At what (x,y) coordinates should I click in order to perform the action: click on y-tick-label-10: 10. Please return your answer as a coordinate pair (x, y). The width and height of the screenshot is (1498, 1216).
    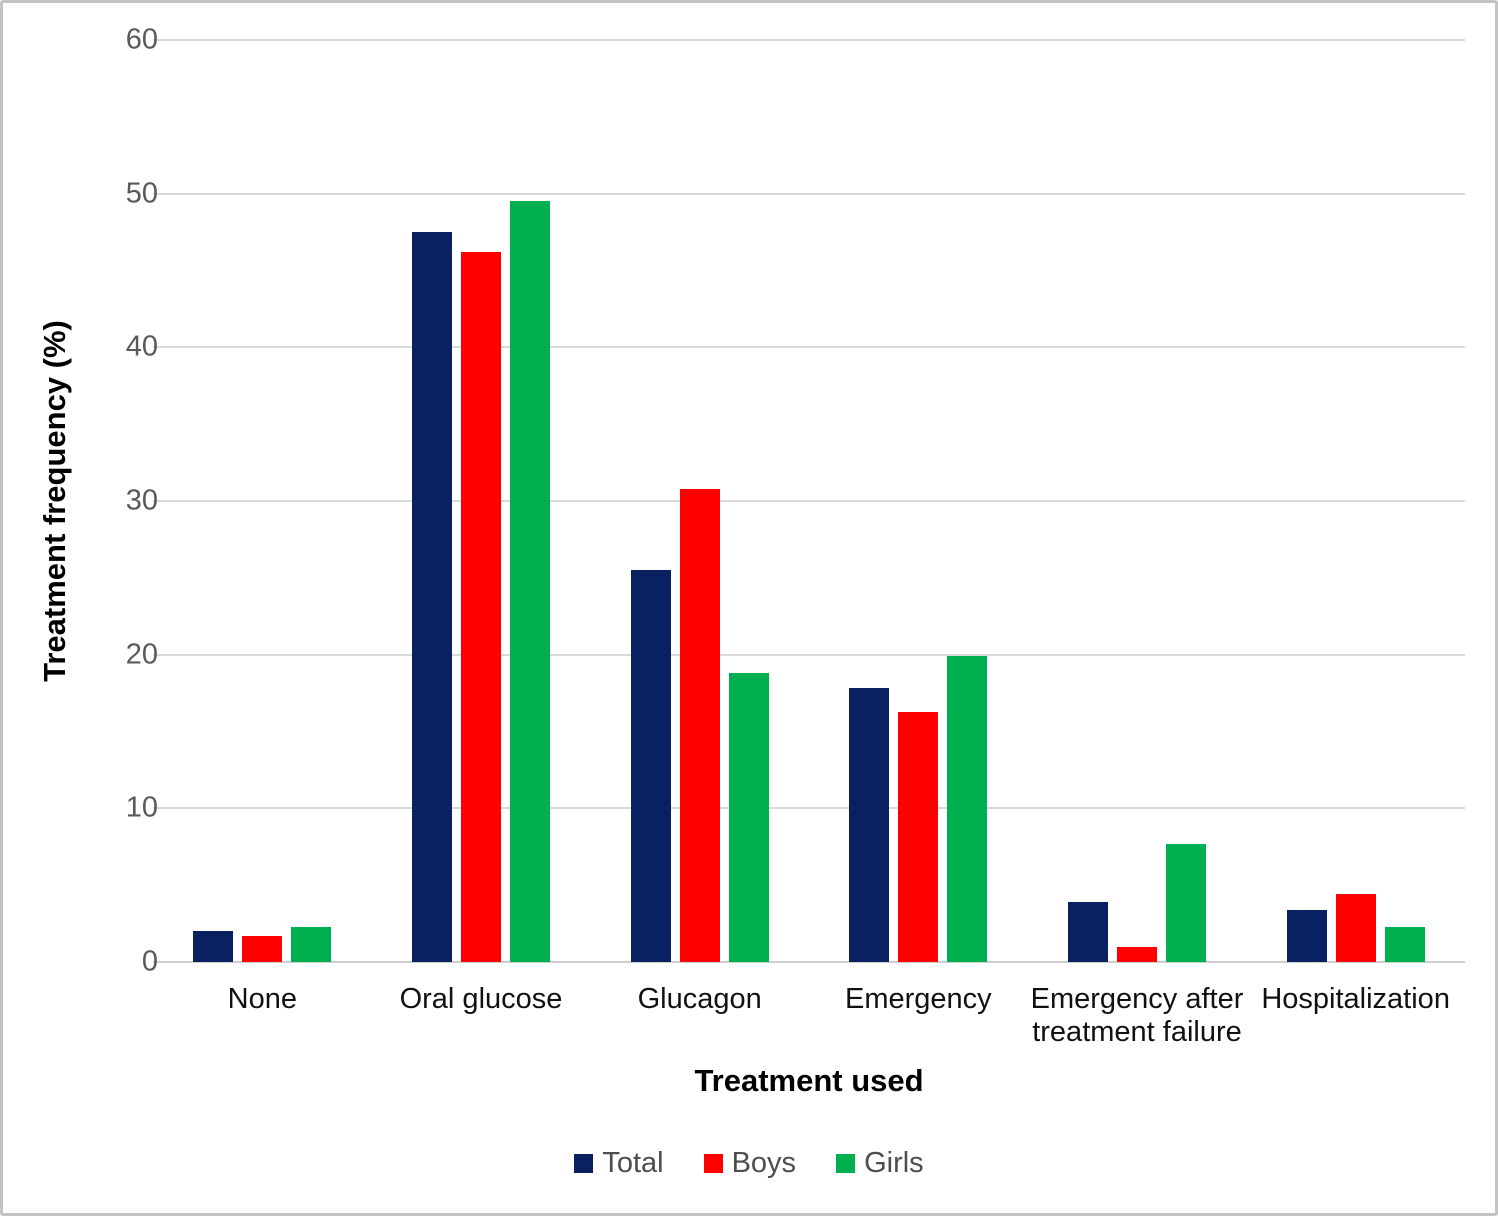
    Looking at the image, I should click on (141, 807).